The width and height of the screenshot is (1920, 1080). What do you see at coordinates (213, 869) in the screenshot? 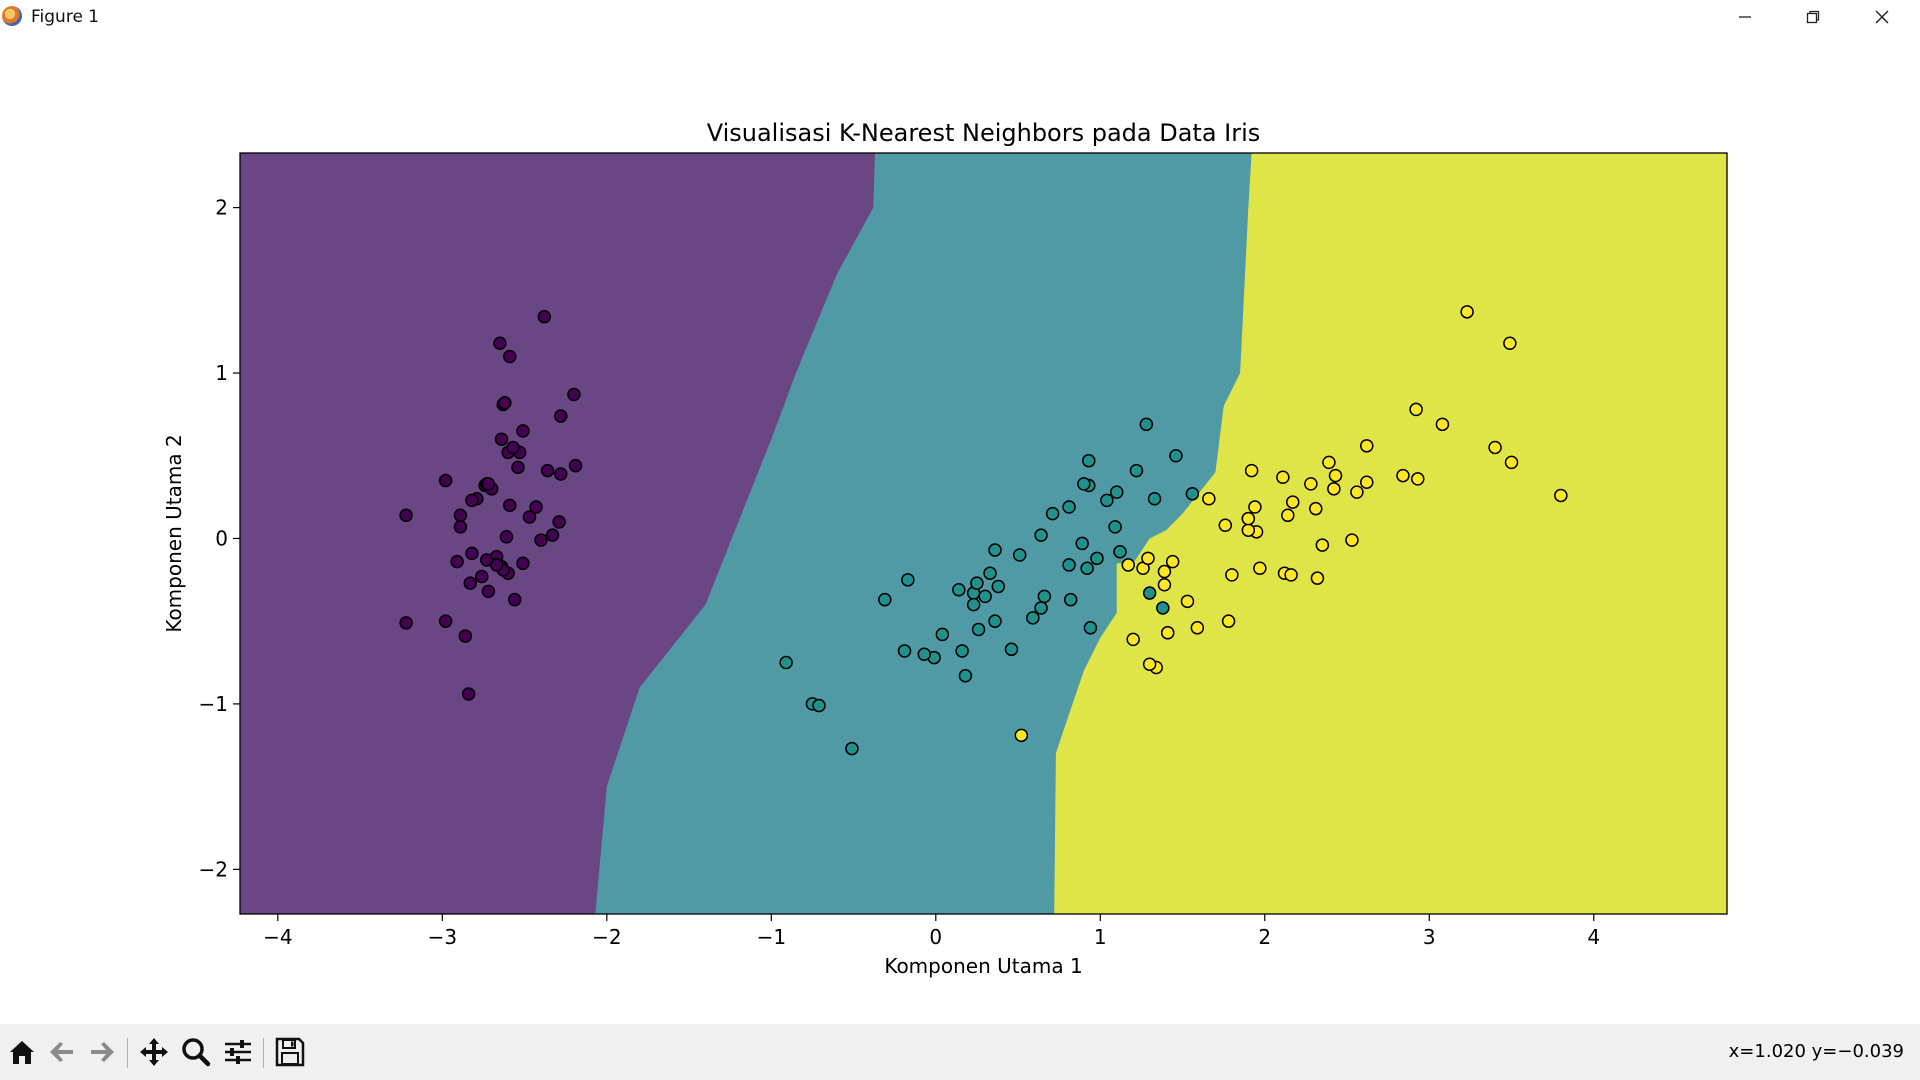
I see `y-tick-label: −2` at bounding box center [213, 869].